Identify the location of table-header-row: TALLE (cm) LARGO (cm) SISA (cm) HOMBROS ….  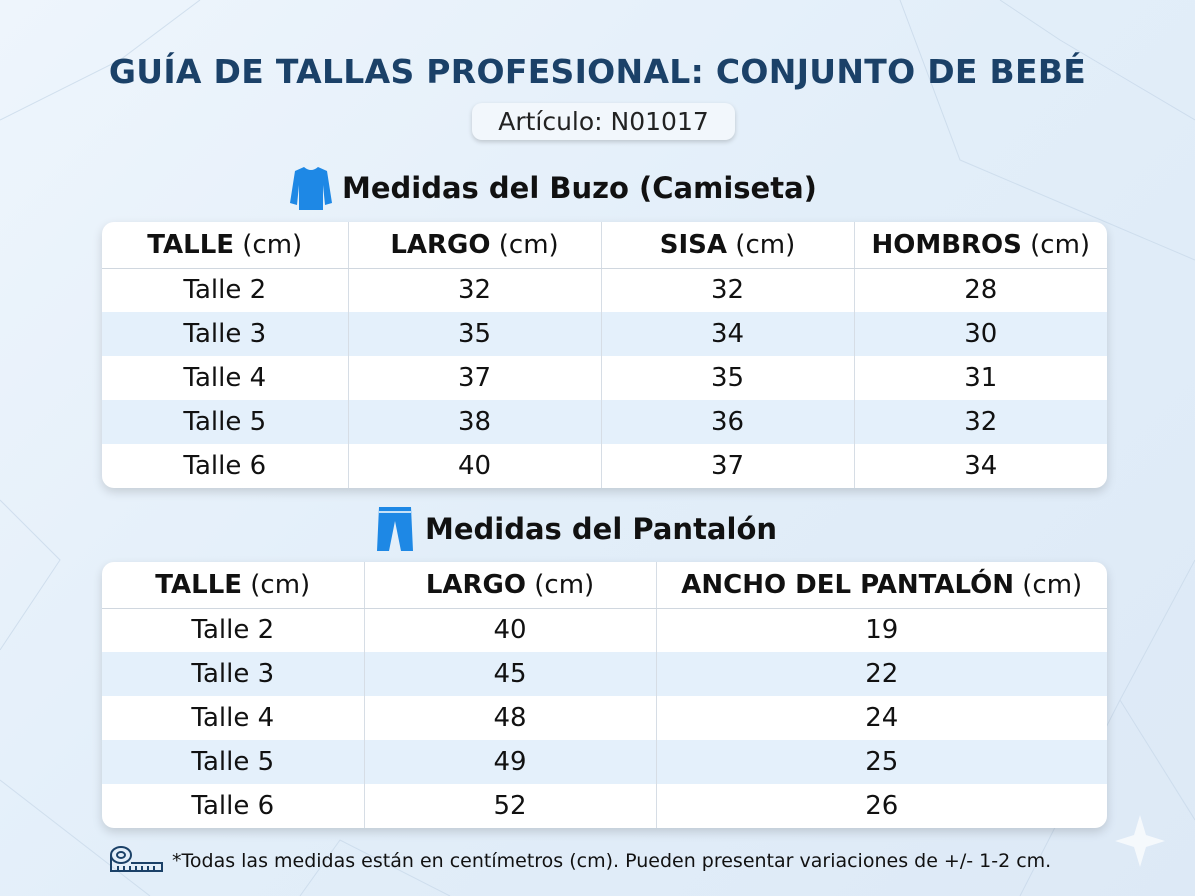
(604, 245).